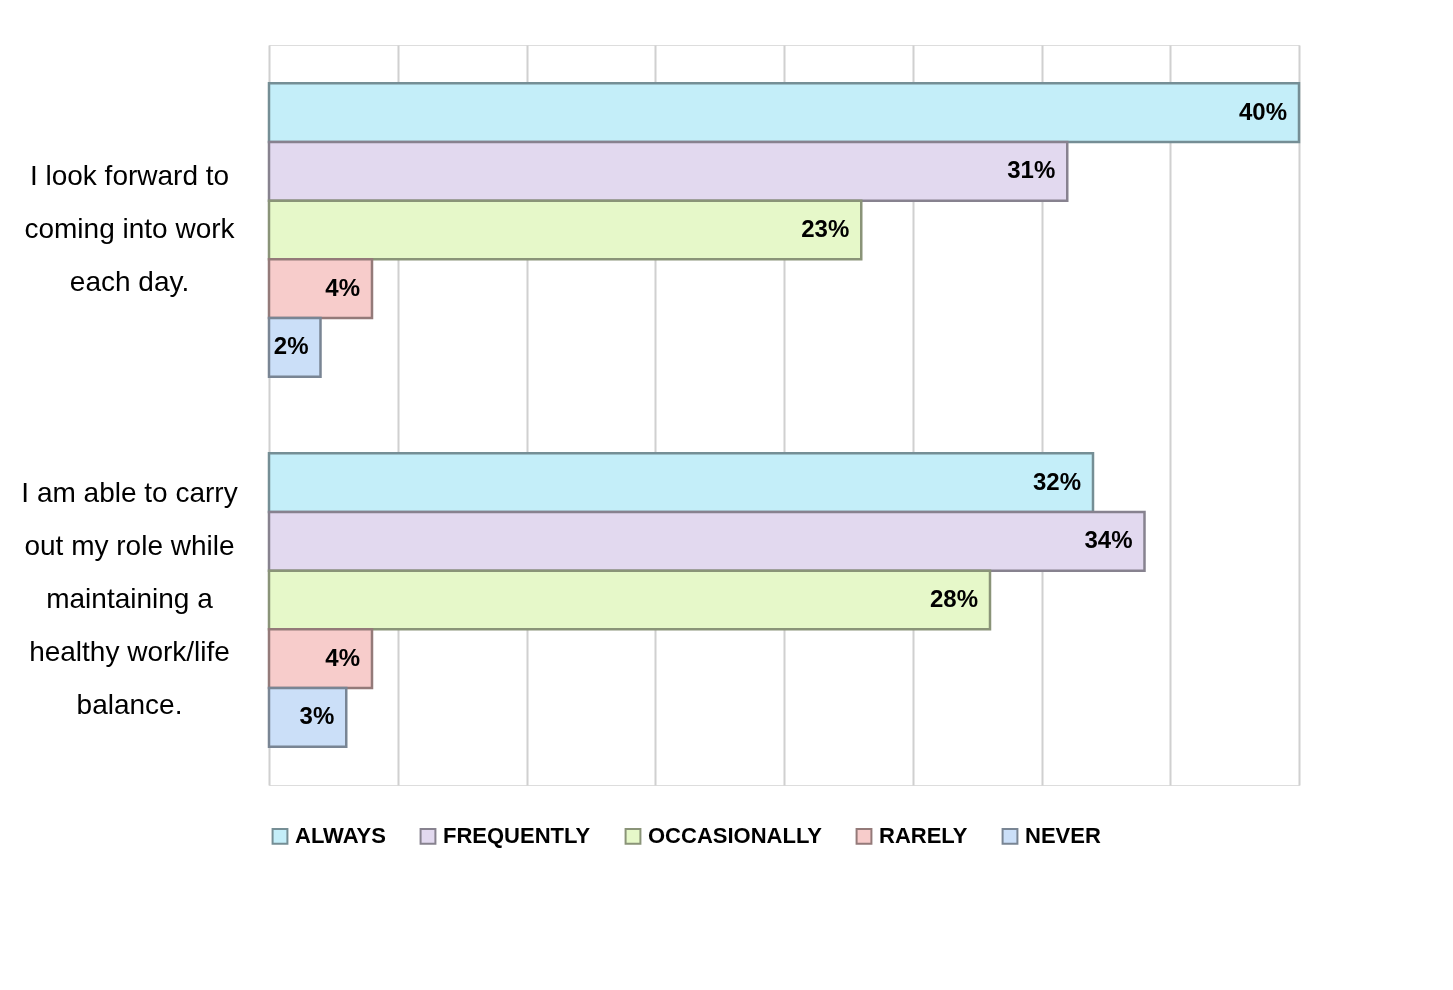 The width and height of the screenshot is (1453, 990). Describe the element at coordinates (735, 836) in the screenshot. I see `legend-label: OCCASIONALLY` at that location.